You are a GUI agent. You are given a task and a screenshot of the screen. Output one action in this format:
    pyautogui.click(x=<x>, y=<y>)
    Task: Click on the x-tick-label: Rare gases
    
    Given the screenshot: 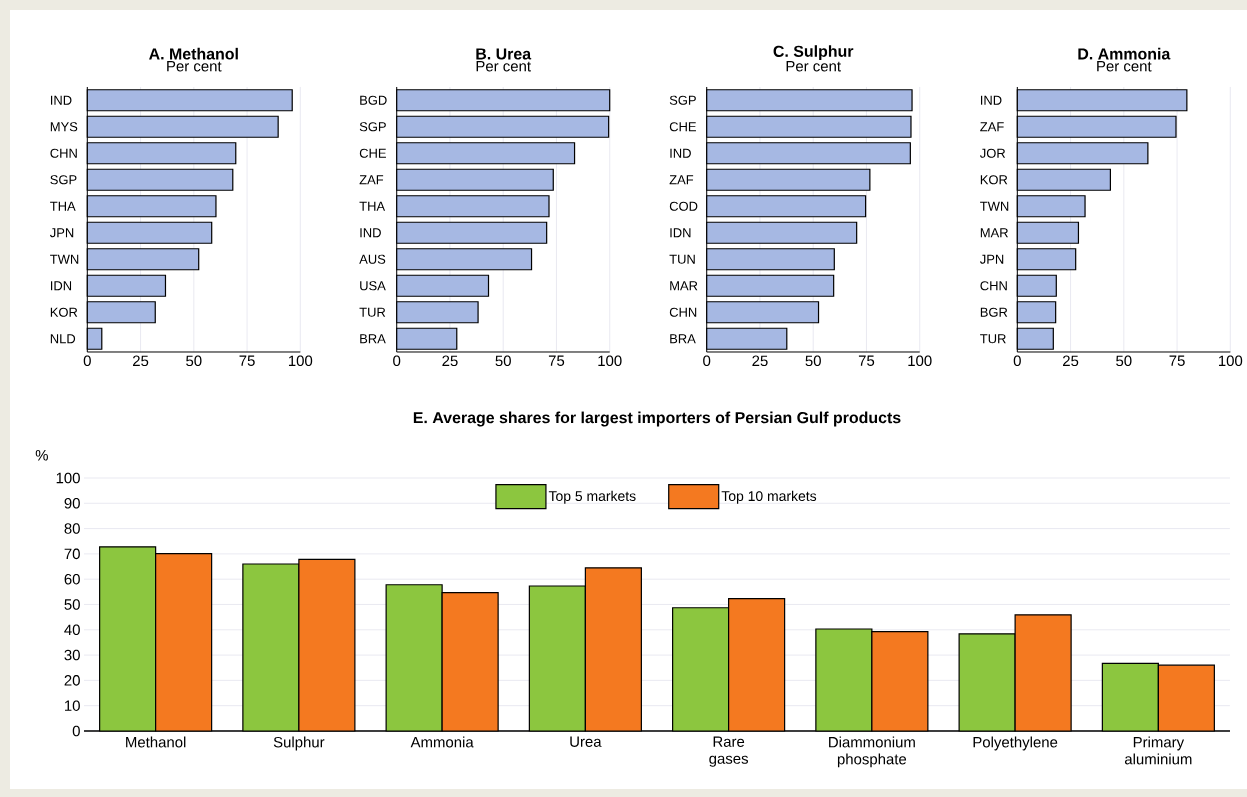 What is the action you would take?
    pyautogui.click(x=728, y=751)
    